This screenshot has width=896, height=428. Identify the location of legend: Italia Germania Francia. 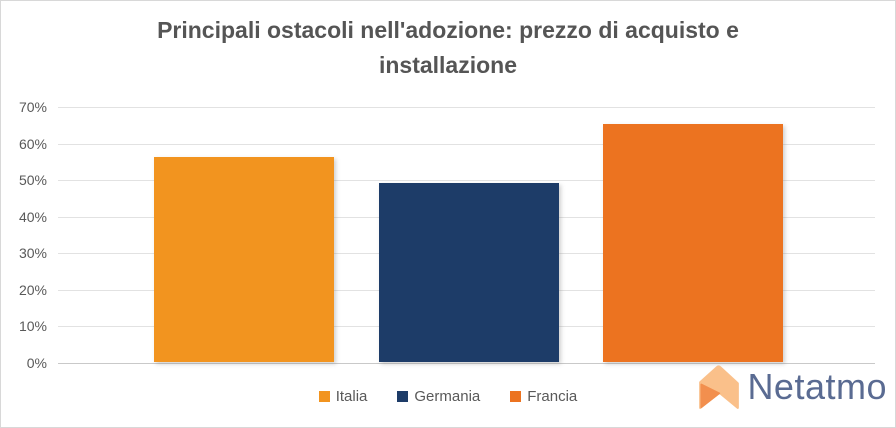
(448, 396).